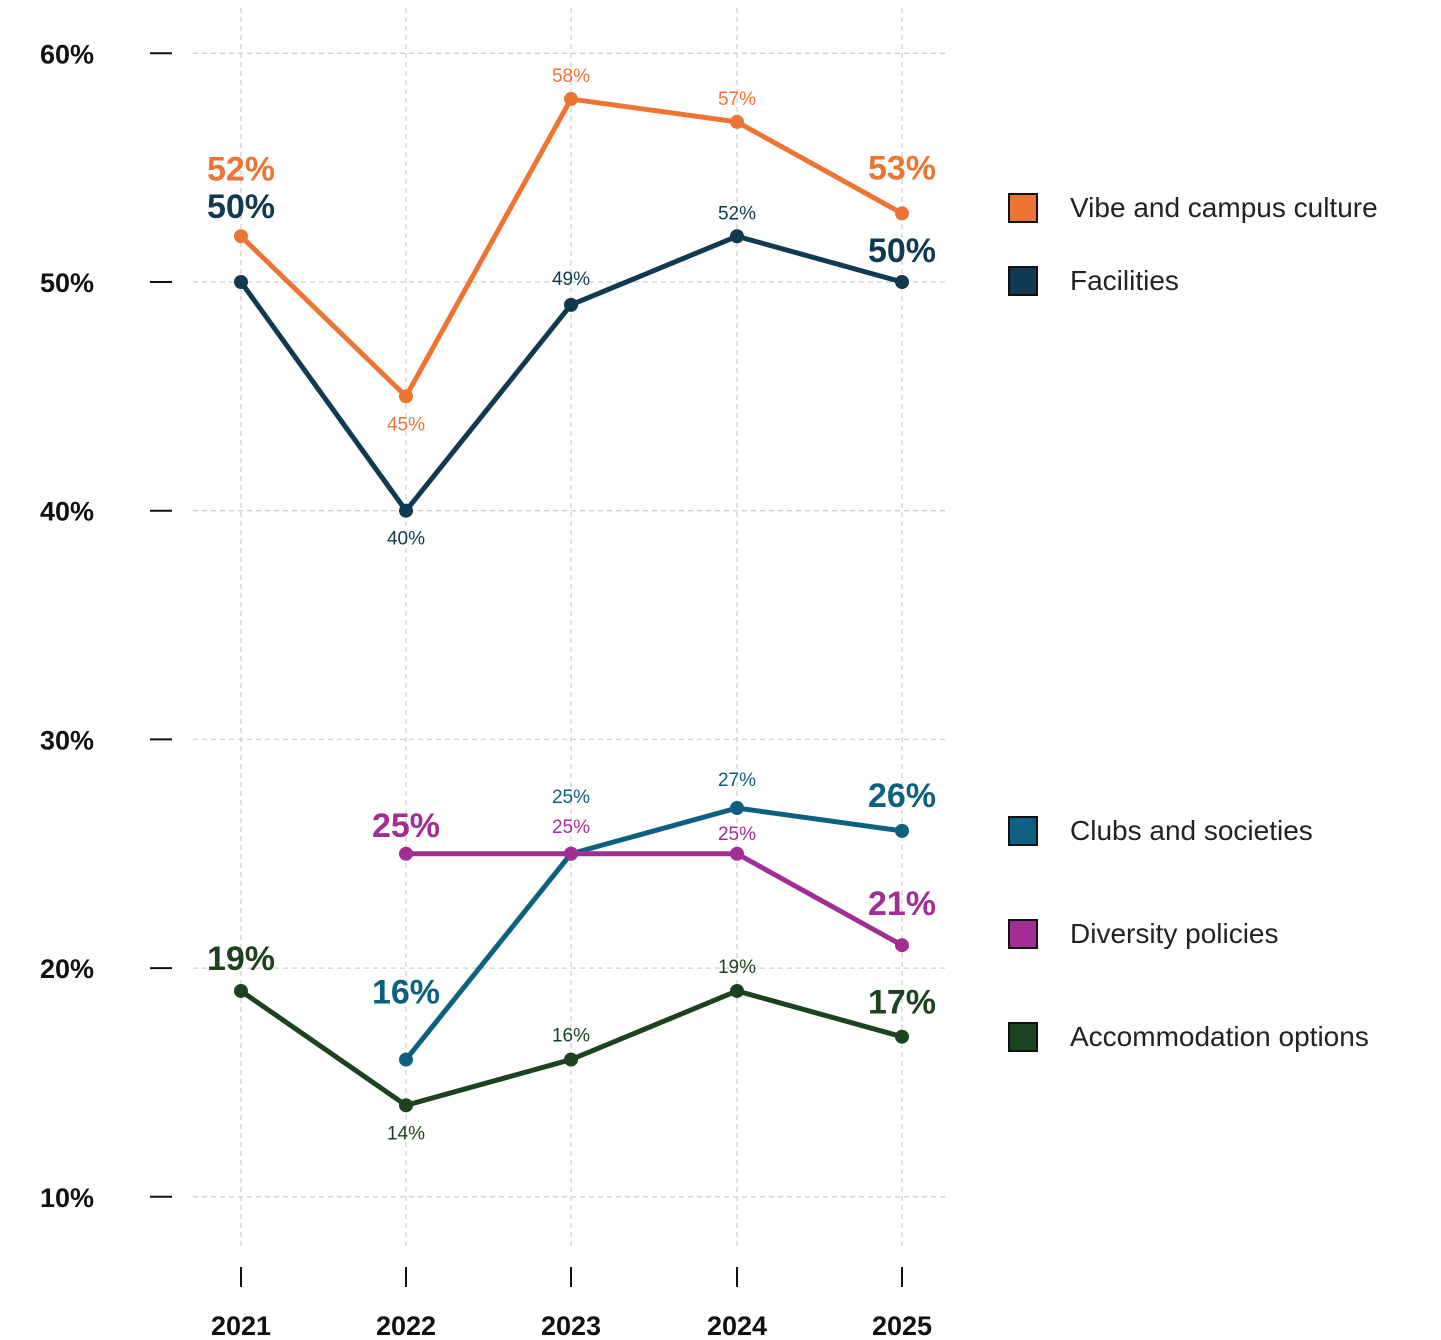  What do you see at coordinates (406, 424) in the screenshot?
I see `data-label: 45%` at bounding box center [406, 424].